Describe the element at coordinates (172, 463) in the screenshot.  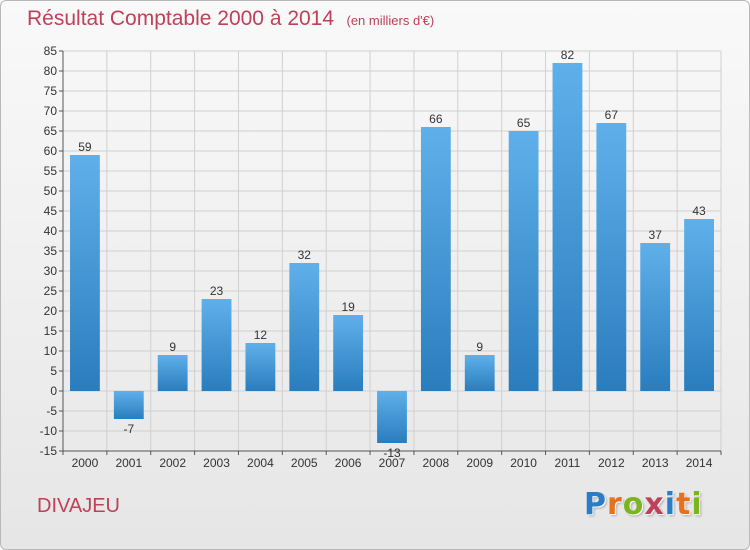
I see `x-tick-label: 2002` at that location.